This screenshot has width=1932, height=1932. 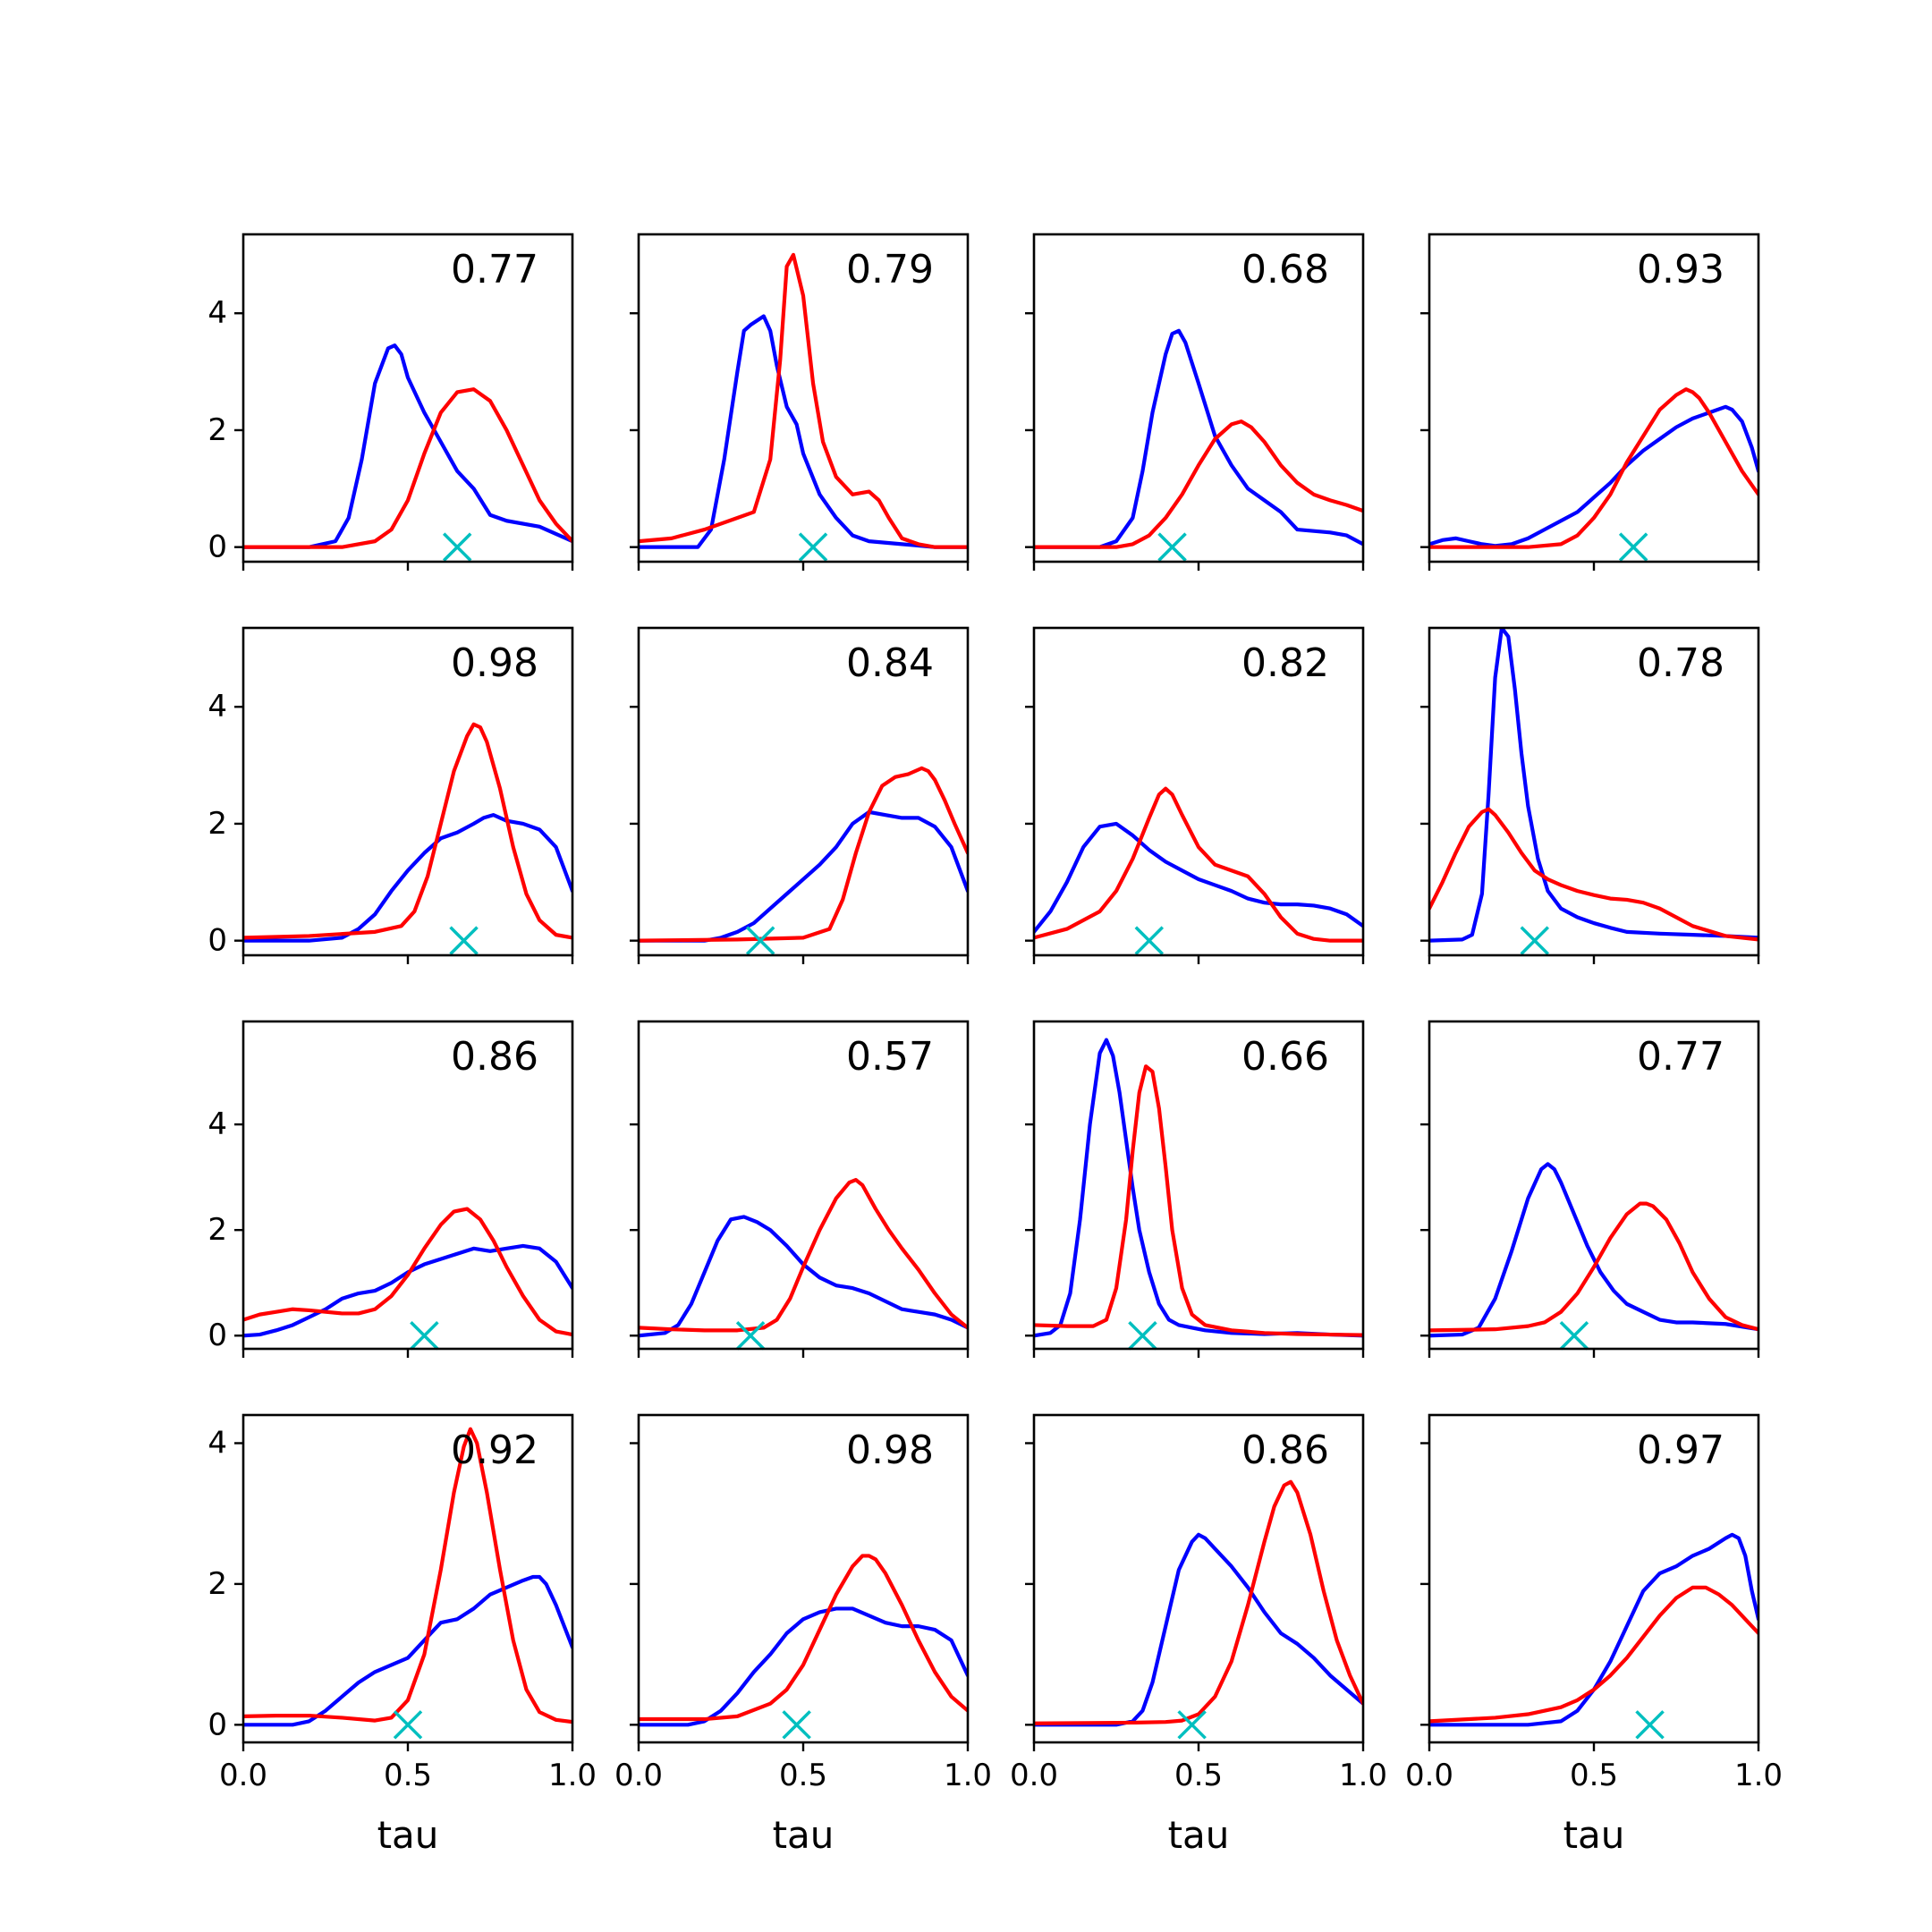 I want to click on panel-4-1: 0 2 4 0.0 0.5 1.0 tau 0.92, so click(x=402, y=1635).